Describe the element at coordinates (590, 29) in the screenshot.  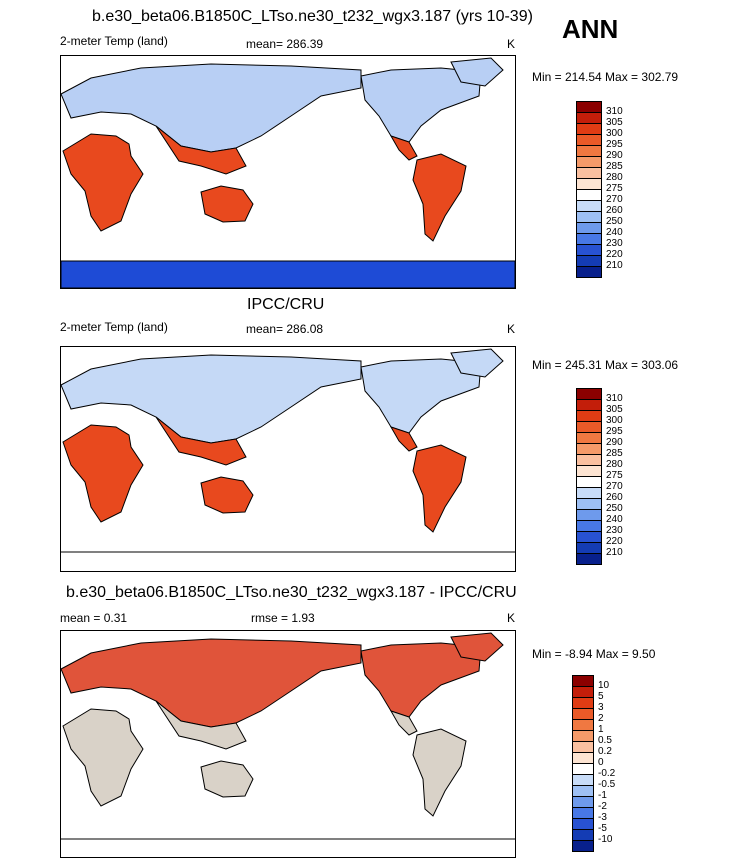
I see `season-label: ANN` at that location.